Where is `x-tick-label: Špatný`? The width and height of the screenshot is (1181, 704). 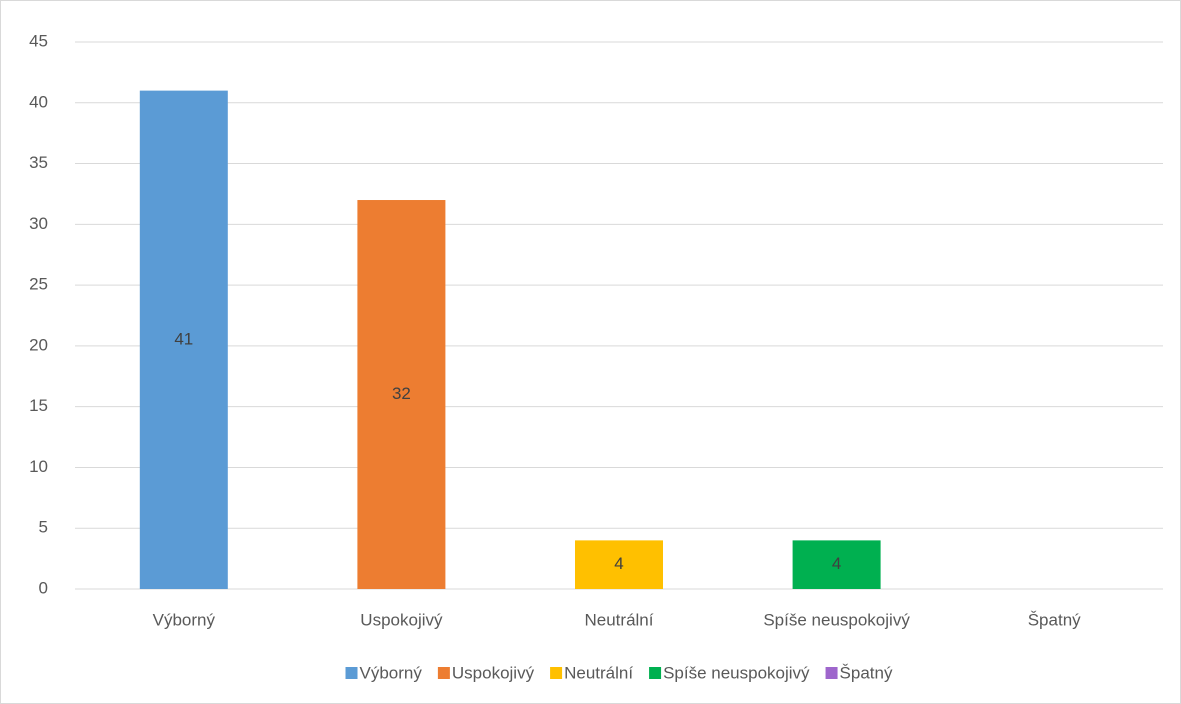 x-tick-label: Špatný is located at coordinates (1054, 619).